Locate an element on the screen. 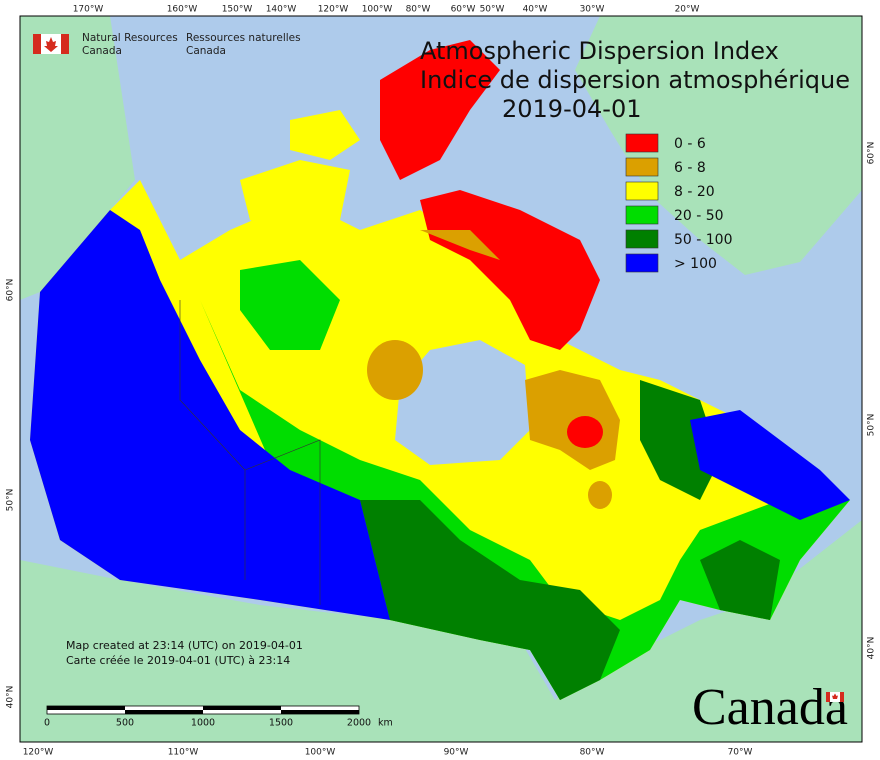  agency-fr: Ressources naturelles is located at coordinates (243, 38).